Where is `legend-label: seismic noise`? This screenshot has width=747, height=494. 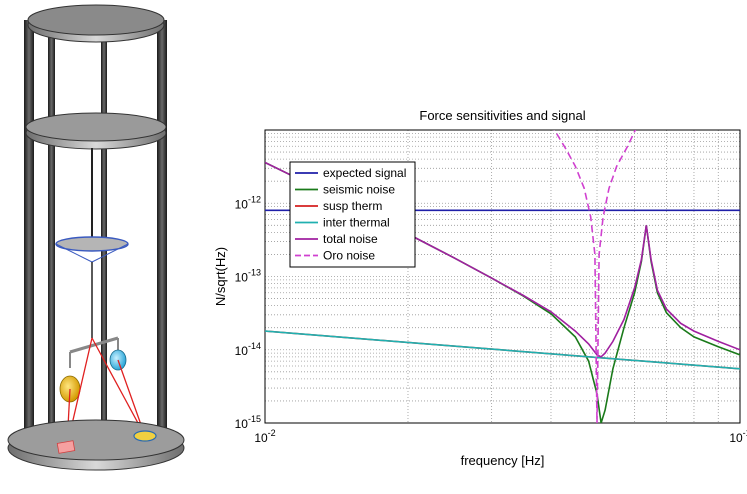
legend-label: seismic noise is located at coordinates (359, 190).